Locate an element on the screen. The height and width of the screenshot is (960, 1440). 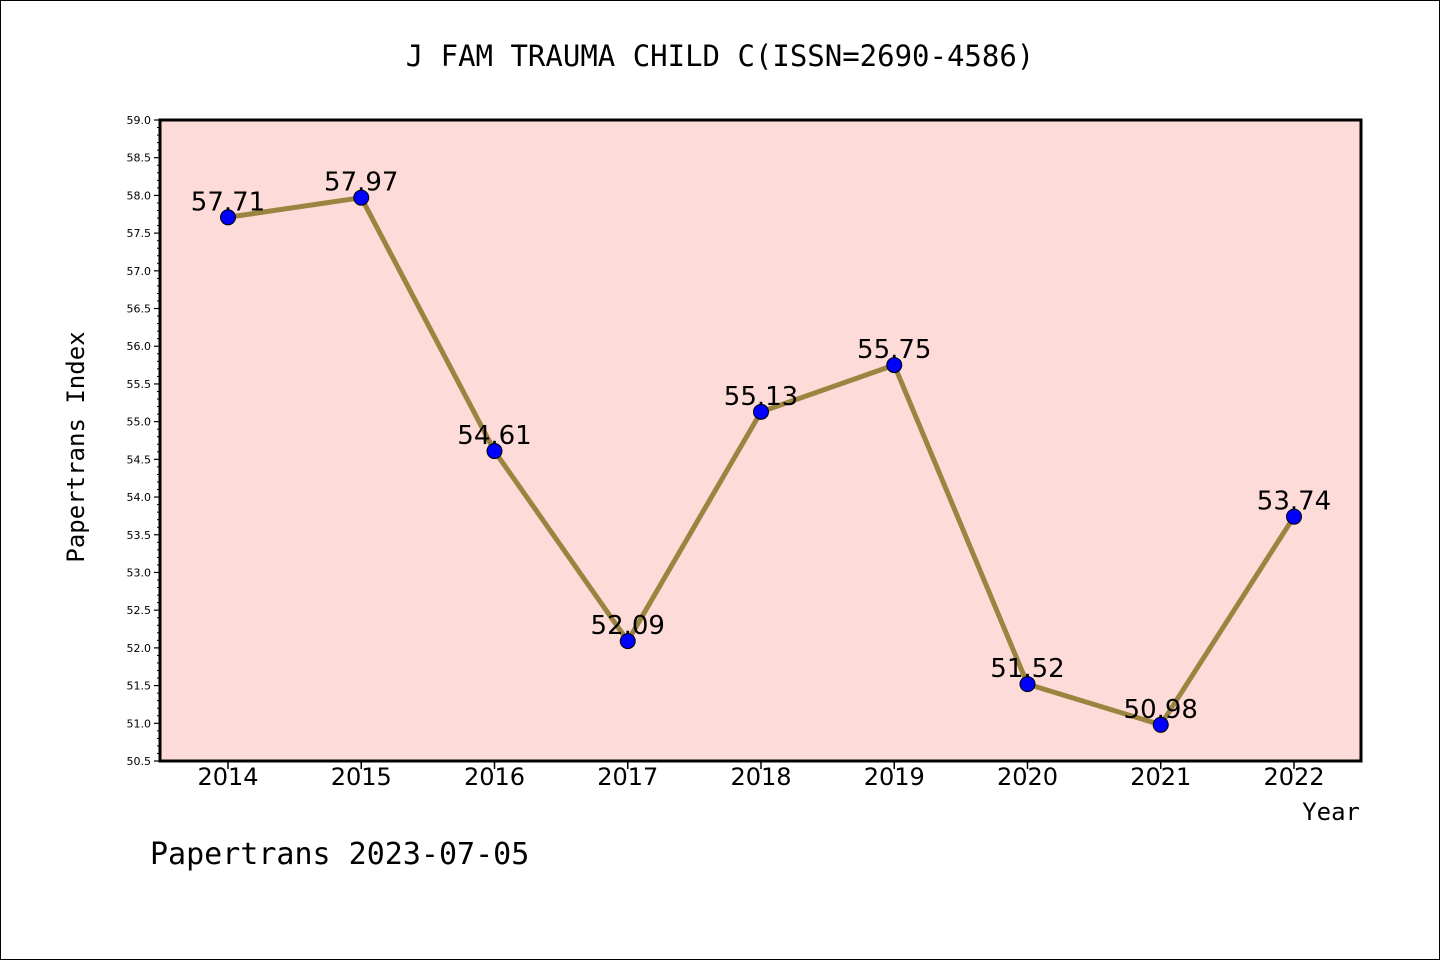
y-axis-label: Papertrans Index is located at coordinates (76, 446).